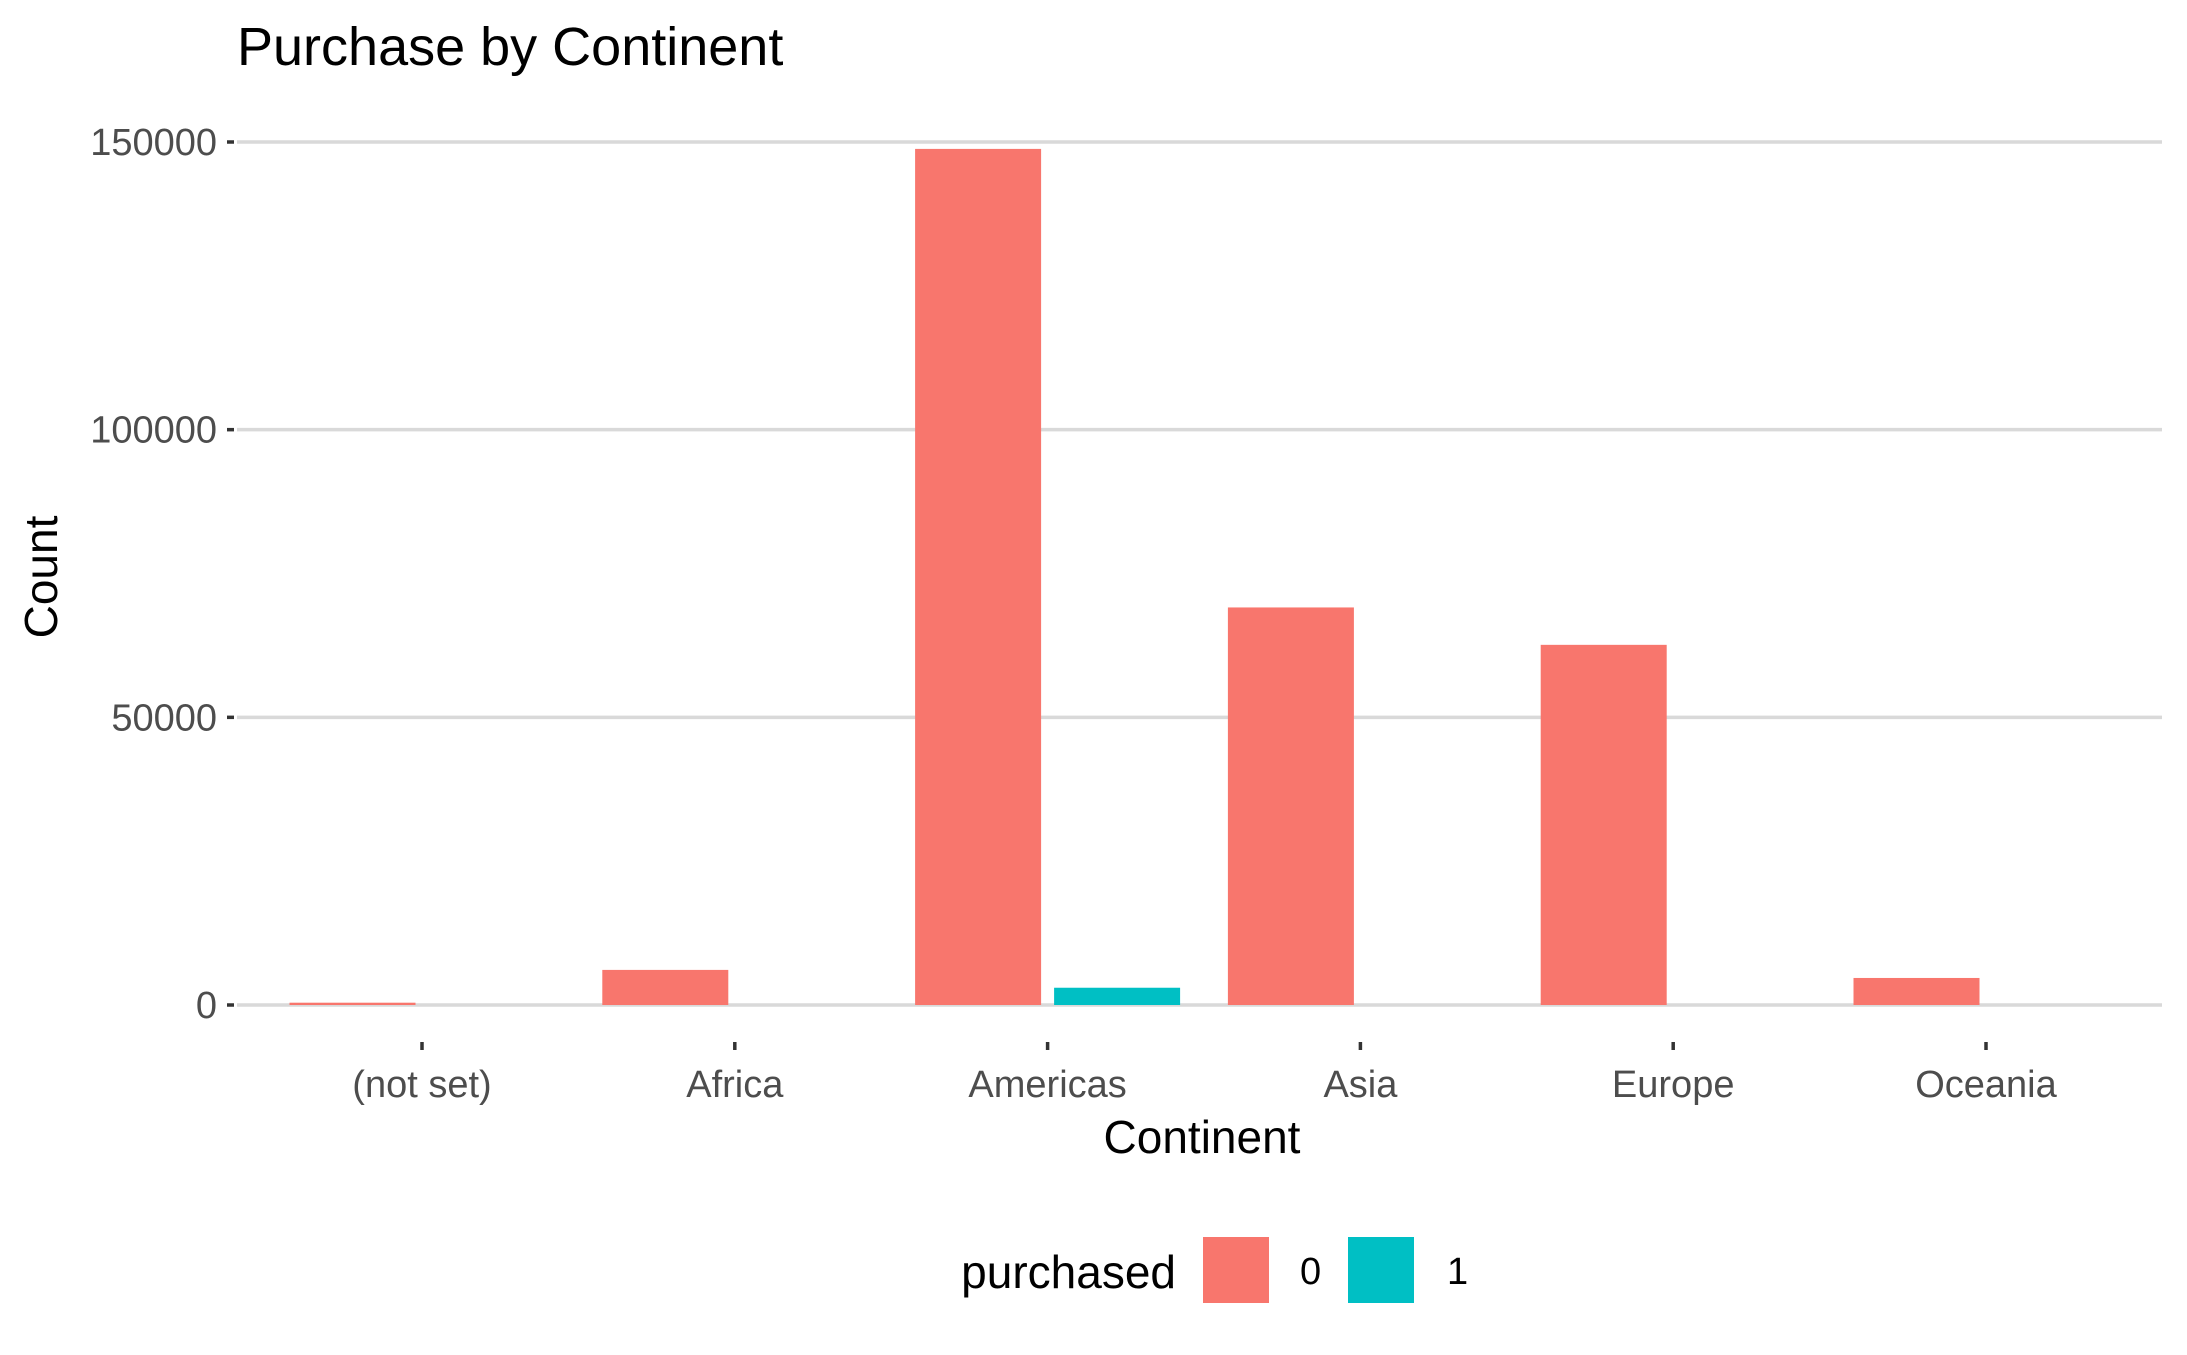 This screenshot has height=1355, width=2187. Describe the element at coordinates (153, 143) in the screenshot. I see `y-tick-label: 150000` at that location.